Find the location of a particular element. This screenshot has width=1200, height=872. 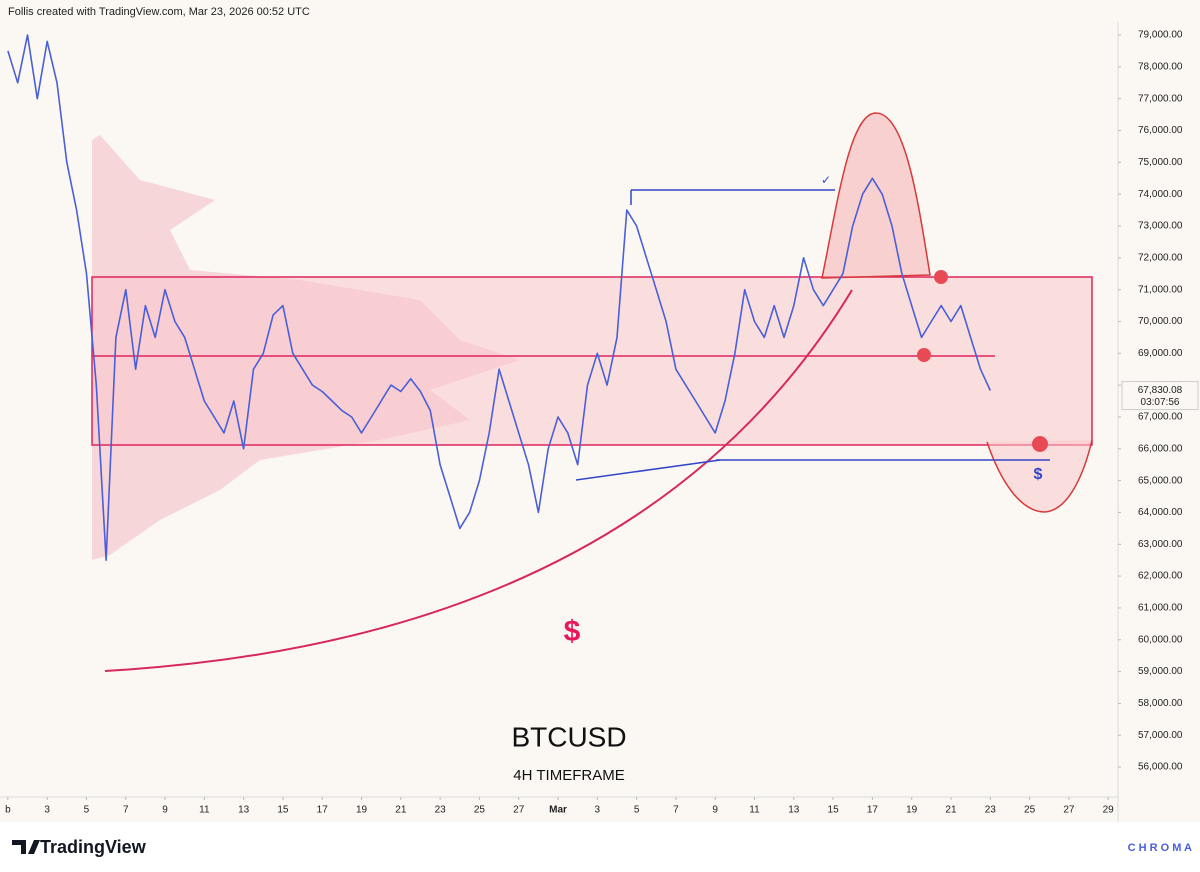

y-tick-label: 76,000.00 is located at coordinates (1160, 130).